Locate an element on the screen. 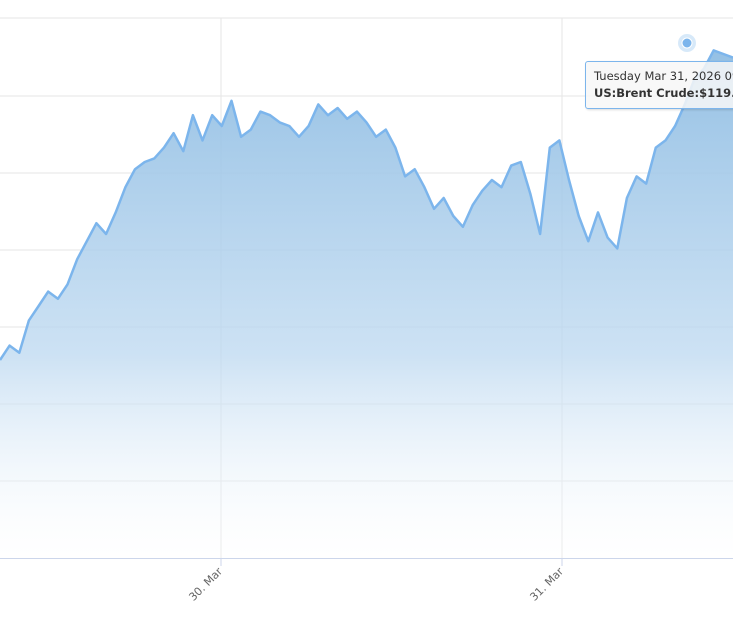  x-tick-label: 30. Mar is located at coordinates (205, 584).